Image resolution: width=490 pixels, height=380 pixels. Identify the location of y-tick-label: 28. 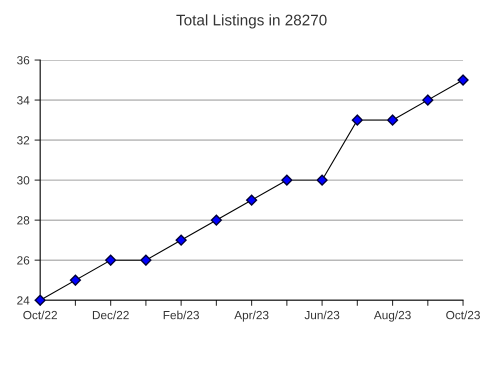
(23, 220).